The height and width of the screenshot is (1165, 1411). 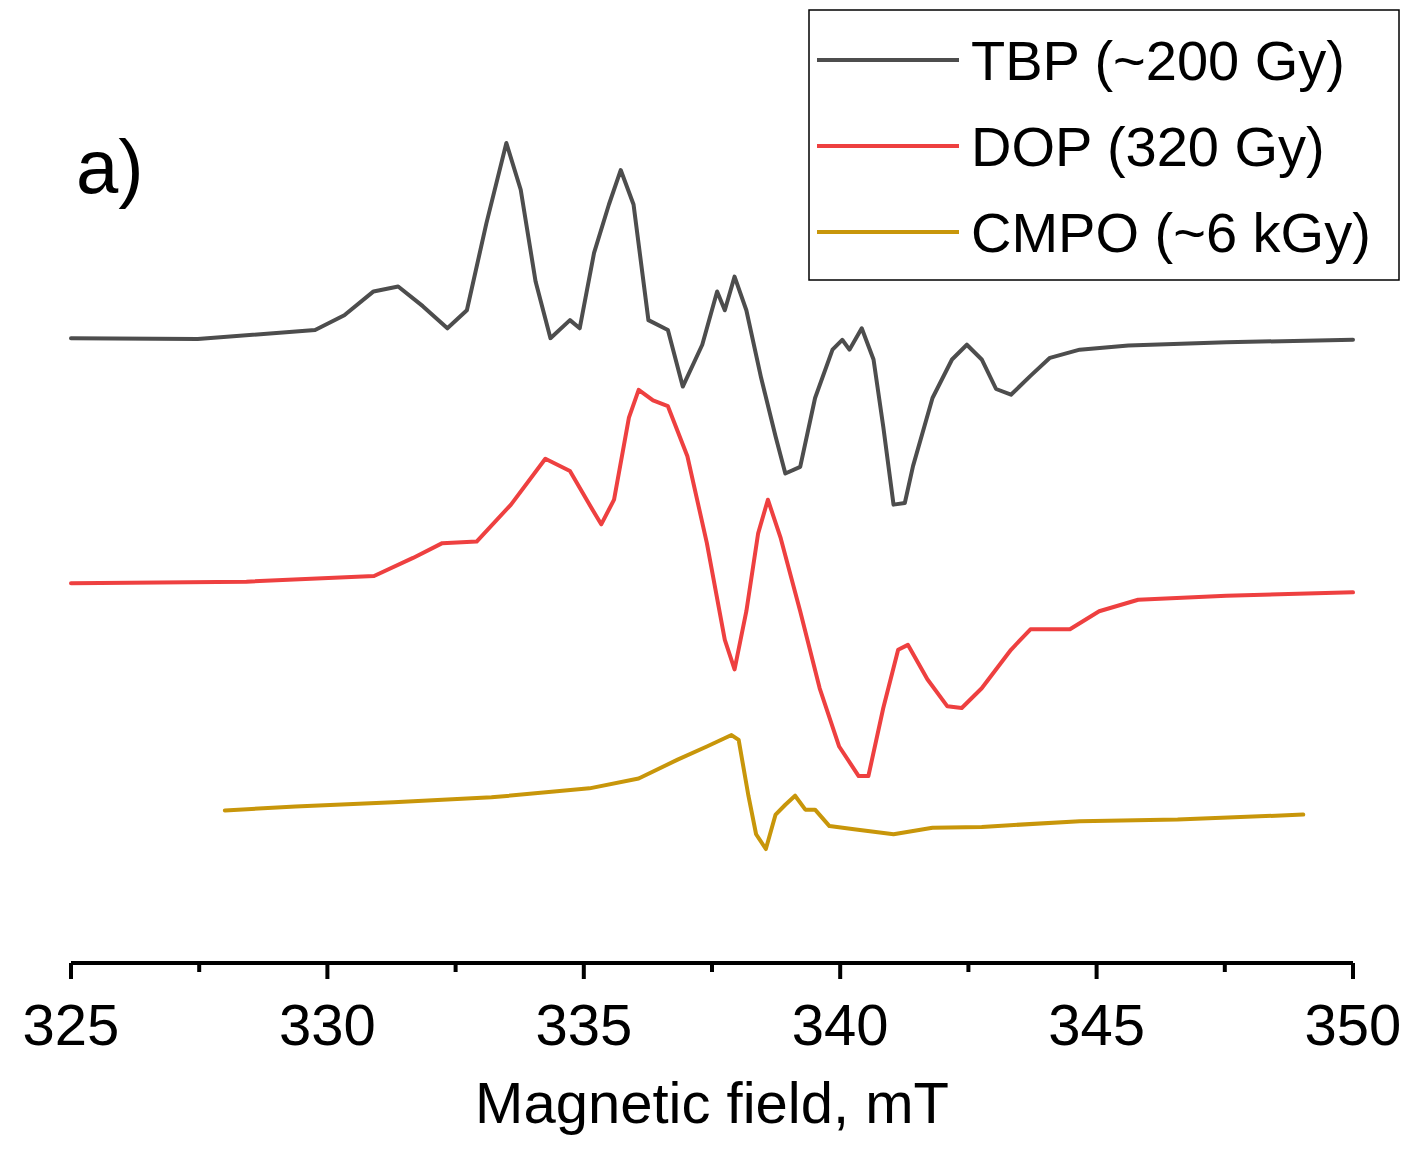 What do you see at coordinates (840, 1024) in the screenshot?
I see `x-tick-label: 340` at bounding box center [840, 1024].